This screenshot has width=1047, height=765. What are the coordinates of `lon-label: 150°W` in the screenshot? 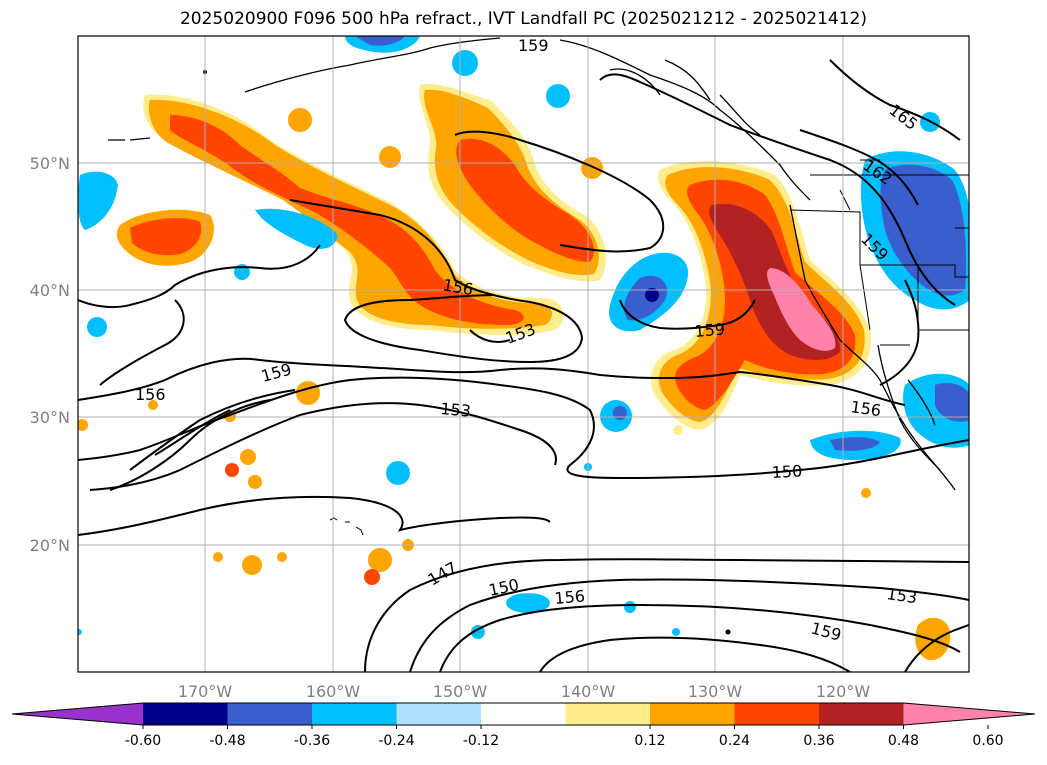 It's located at (460, 691).